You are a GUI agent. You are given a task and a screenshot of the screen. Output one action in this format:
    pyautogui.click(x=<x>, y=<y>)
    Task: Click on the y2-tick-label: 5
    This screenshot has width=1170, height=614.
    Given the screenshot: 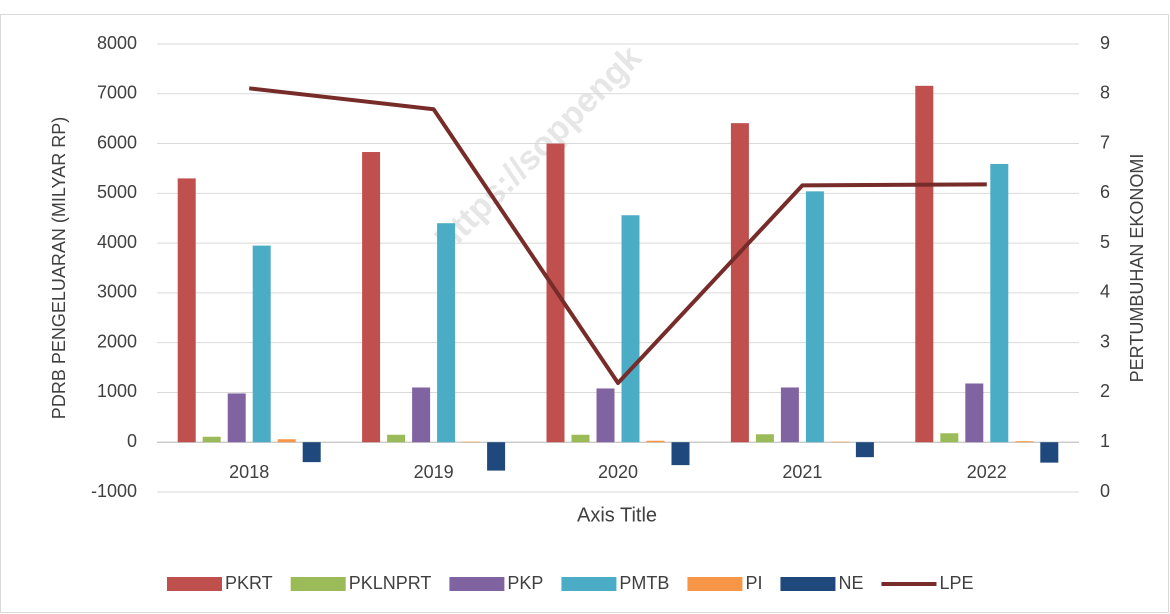 What is the action you would take?
    pyautogui.click(x=1105, y=242)
    